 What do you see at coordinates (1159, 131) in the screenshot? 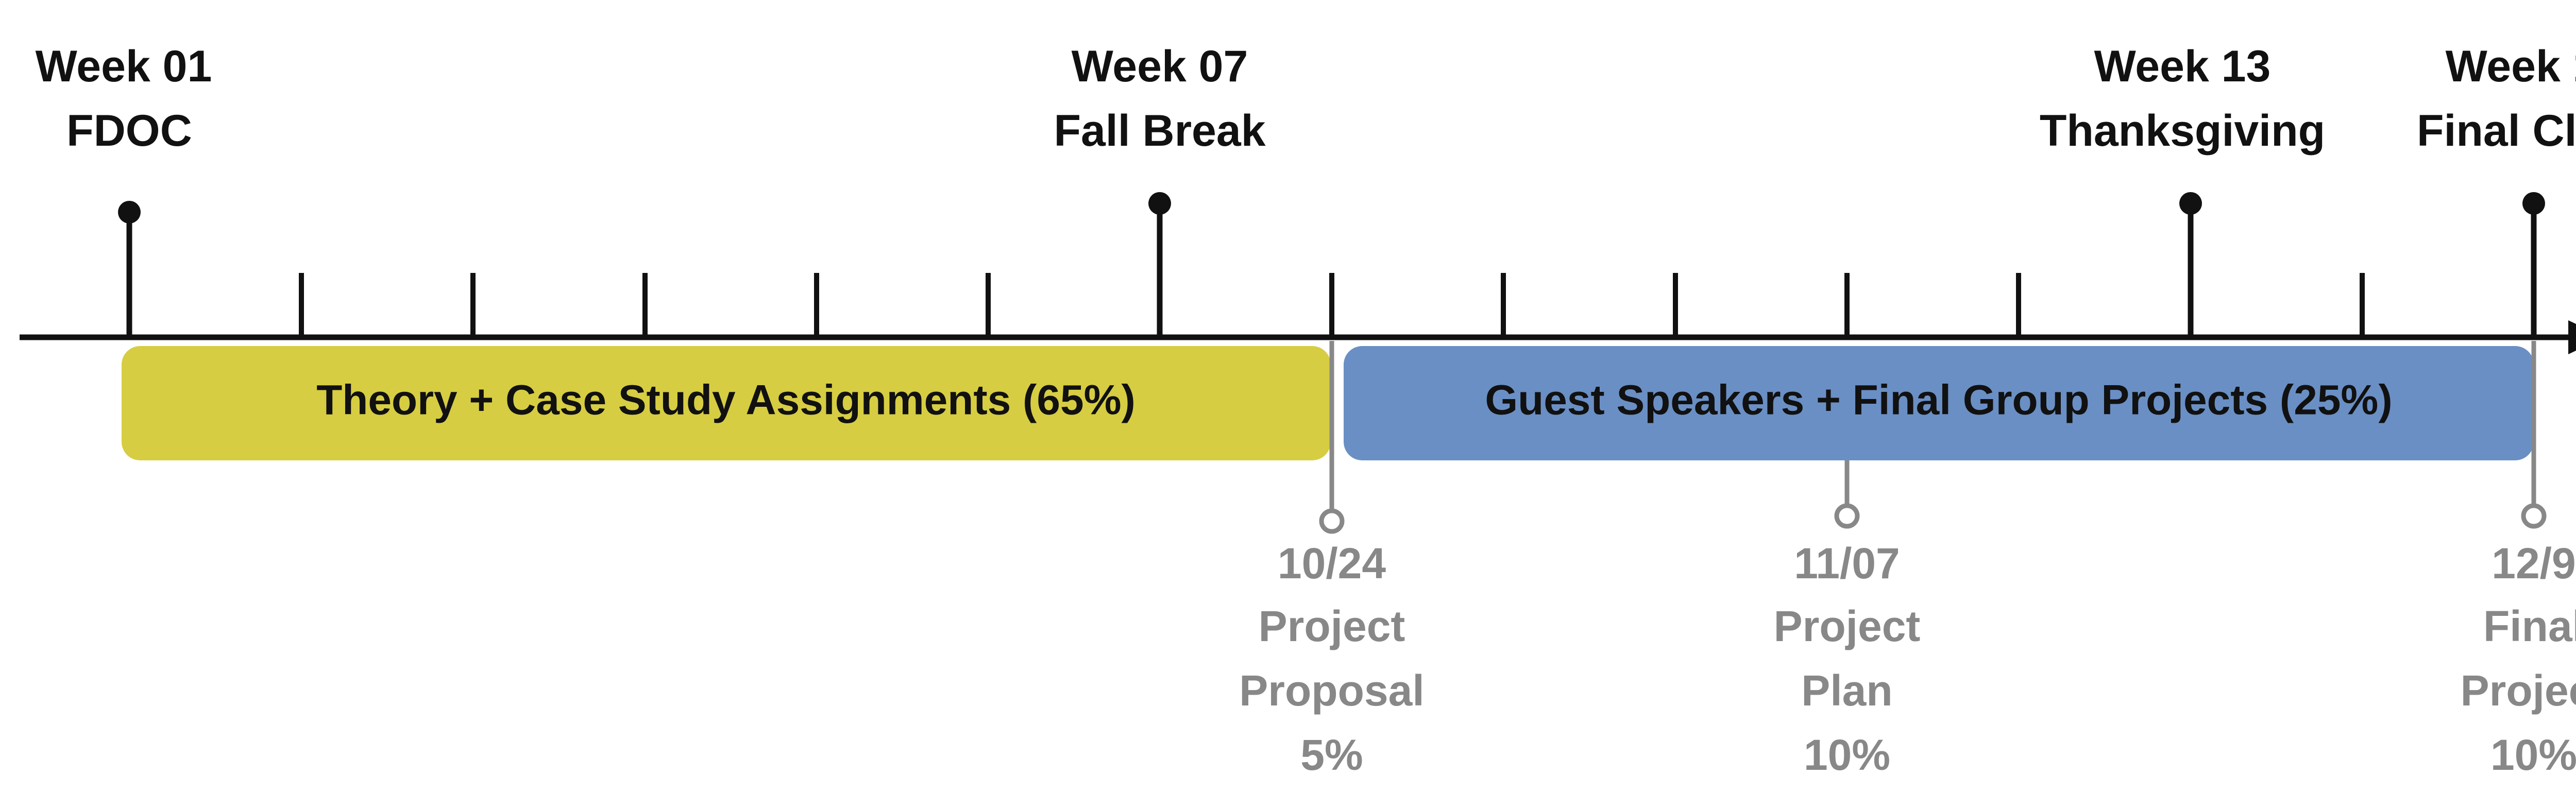
I see `milestone-week-07-label: Fall Break` at bounding box center [1159, 131].